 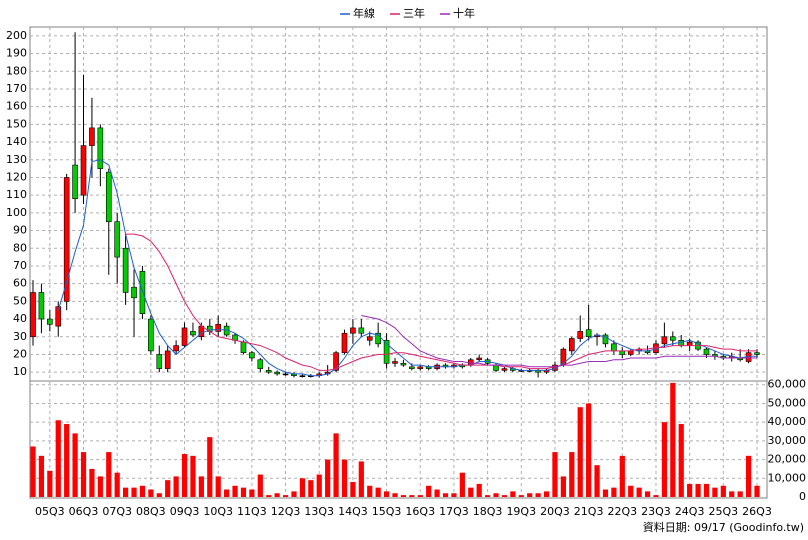 What do you see at coordinates (16, 176) in the screenshot?
I see `y-tick-label: 120` at bounding box center [16, 176].